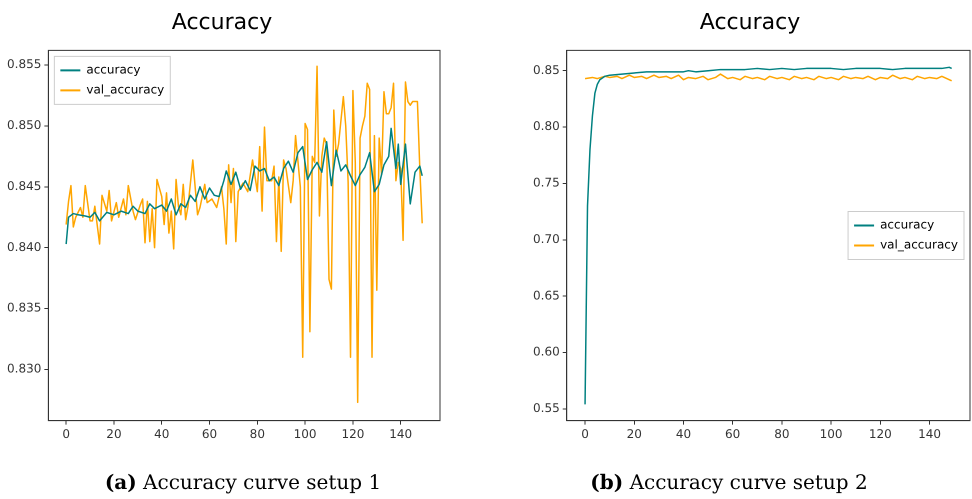 The width and height of the screenshot is (972, 499). I want to click on text: (b) Accuracy curve setup 2, so click(729, 482).